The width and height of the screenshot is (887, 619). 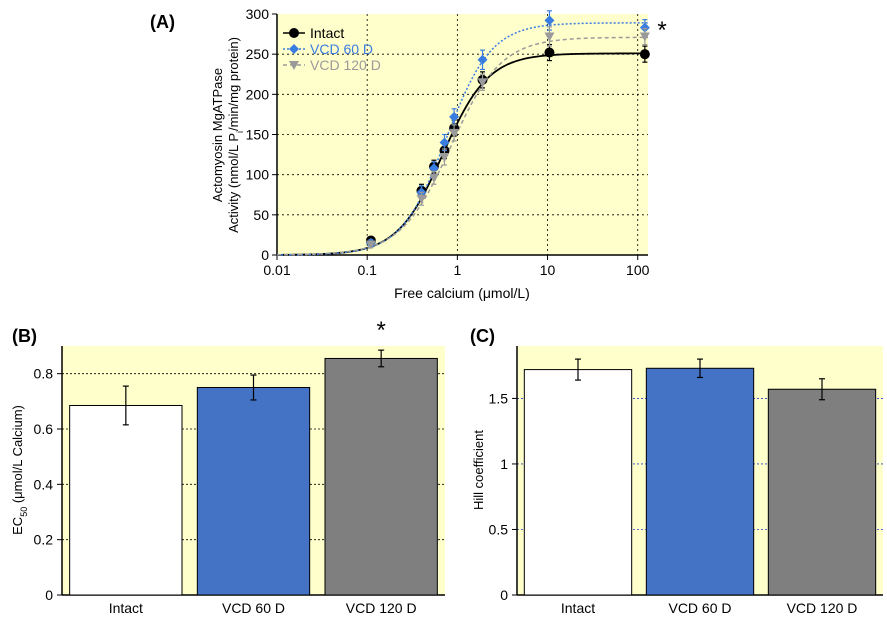 What do you see at coordinates (258, 14) in the screenshot?
I see `panel-a-y-tick-label-6: 300` at bounding box center [258, 14].